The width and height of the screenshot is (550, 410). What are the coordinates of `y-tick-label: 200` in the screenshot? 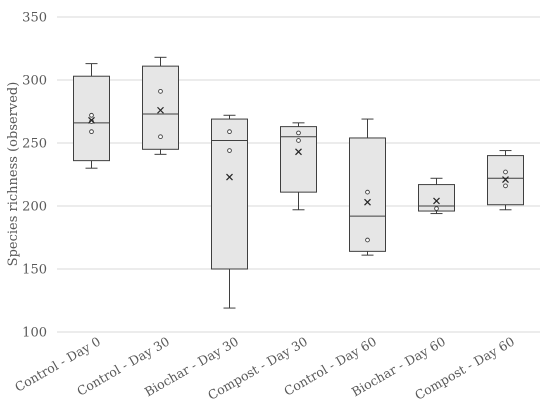 It's located at (34, 207).